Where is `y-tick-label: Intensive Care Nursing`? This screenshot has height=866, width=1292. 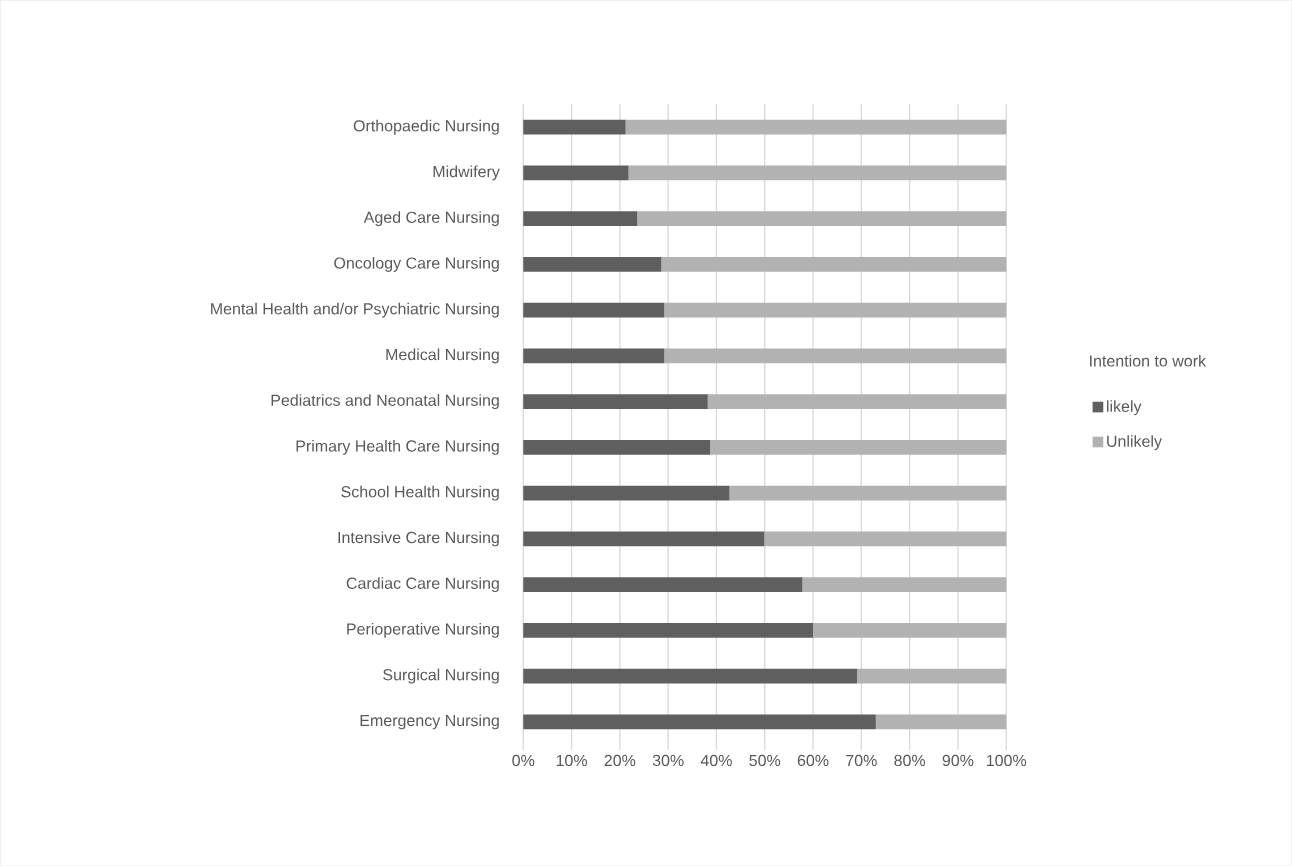
y-tick-label: Intensive Care Nursing is located at coordinates (418, 539).